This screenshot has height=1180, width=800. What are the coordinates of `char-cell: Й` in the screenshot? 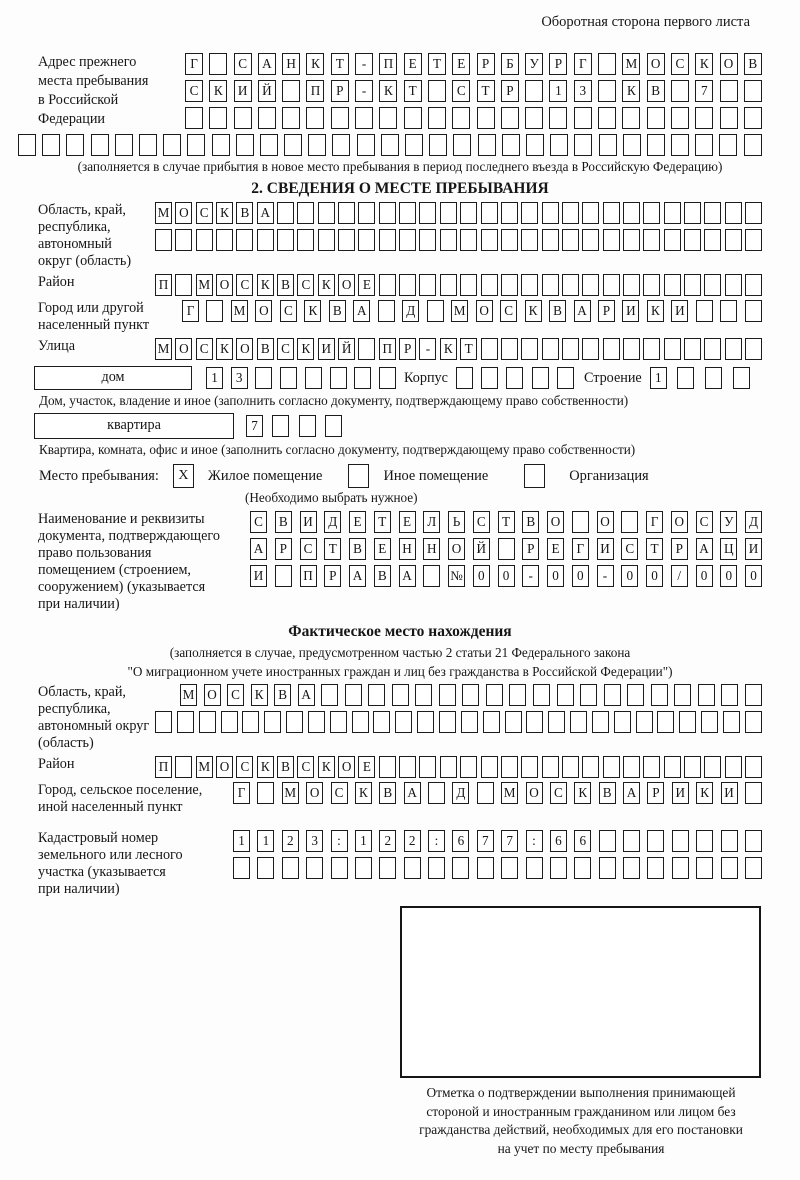 It's located at (347, 349).